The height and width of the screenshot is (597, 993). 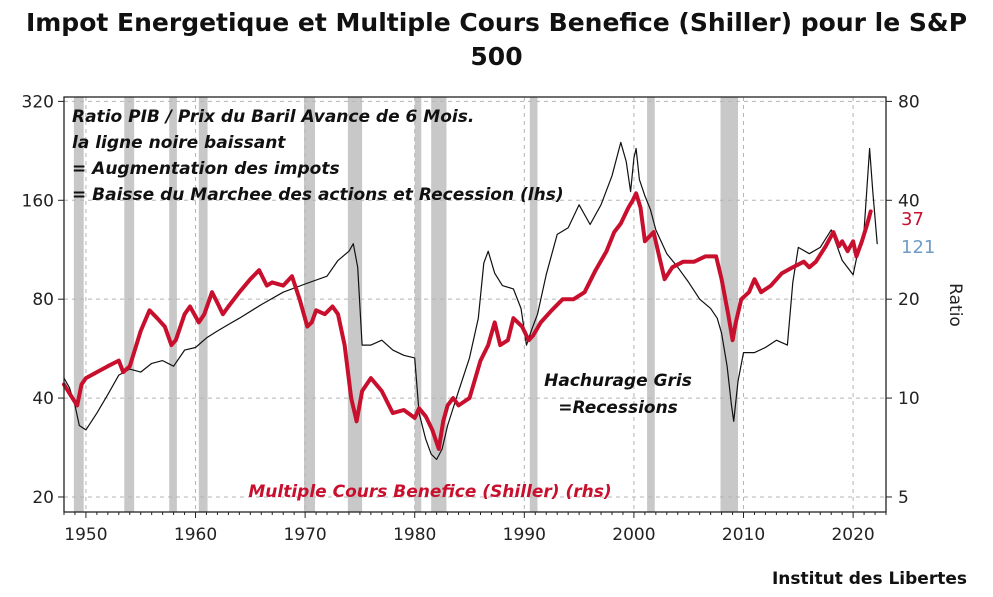 What do you see at coordinates (918, 247) in the screenshot?
I see `end-label-blue: 121` at bounding box center [918, 247].